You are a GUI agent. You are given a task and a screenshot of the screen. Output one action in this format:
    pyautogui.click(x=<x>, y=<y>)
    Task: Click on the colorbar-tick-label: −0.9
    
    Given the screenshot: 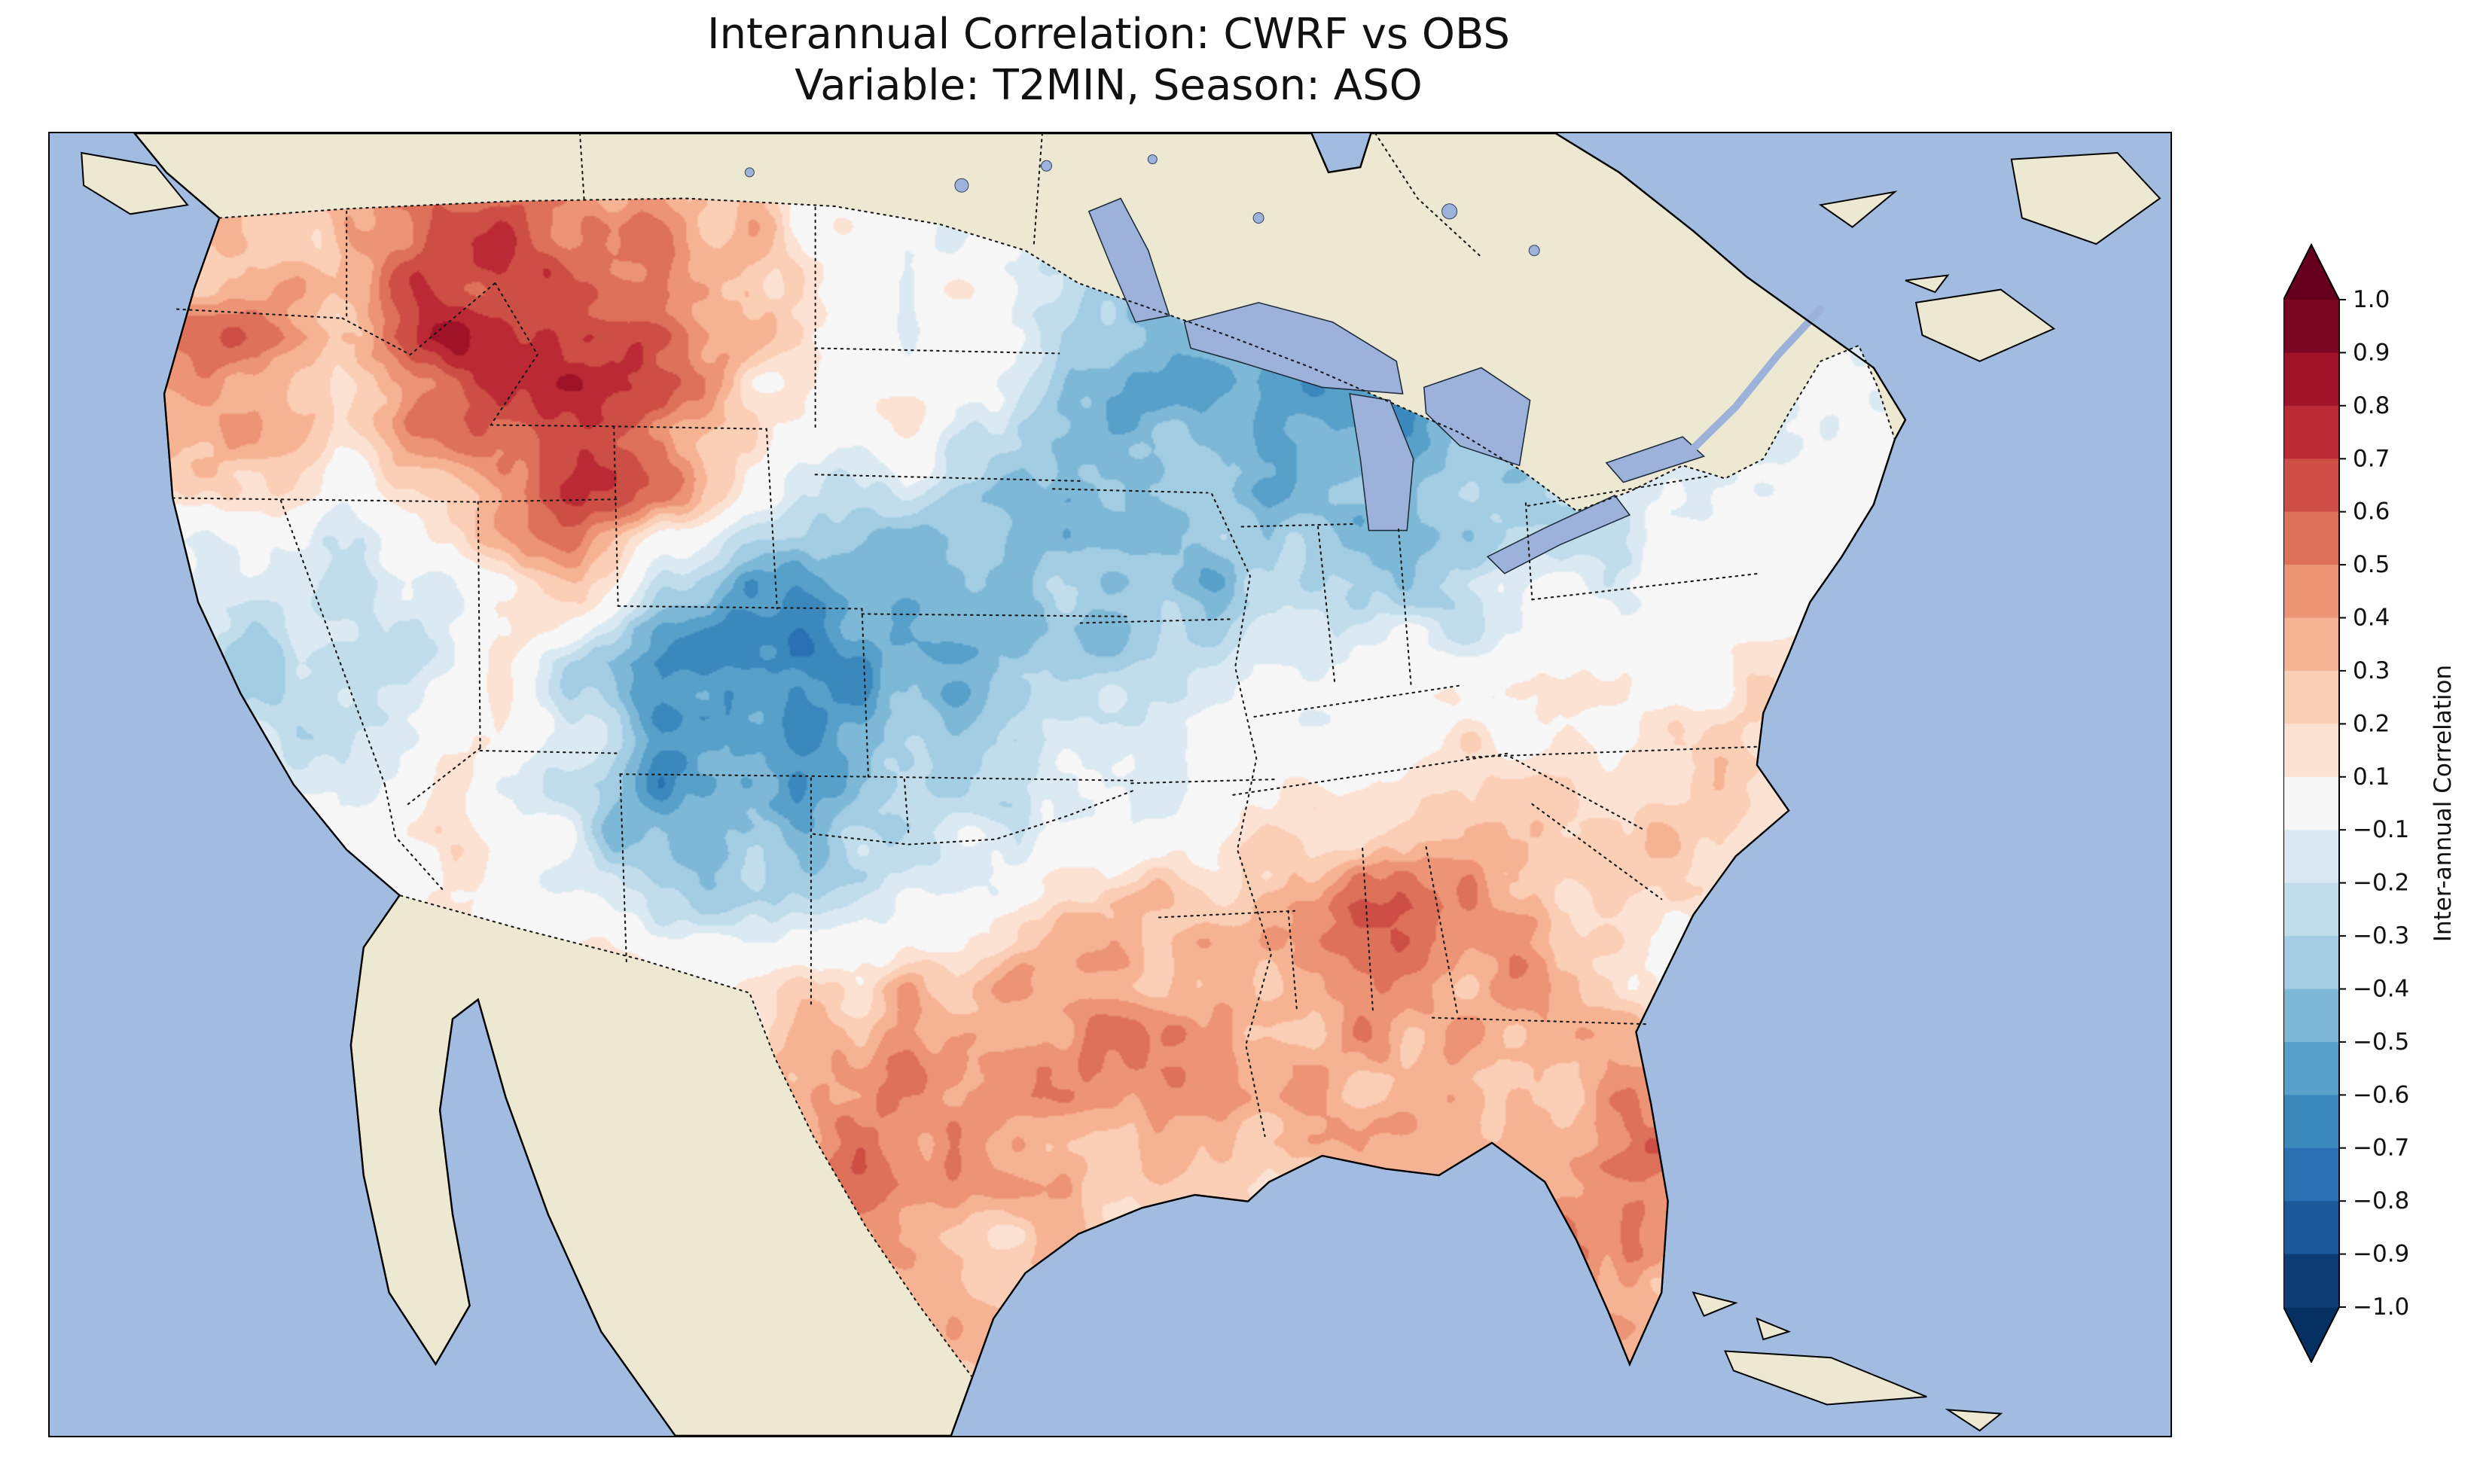 What is the action you would take?
    pyautogui.click(x=2381, y=1254)
    